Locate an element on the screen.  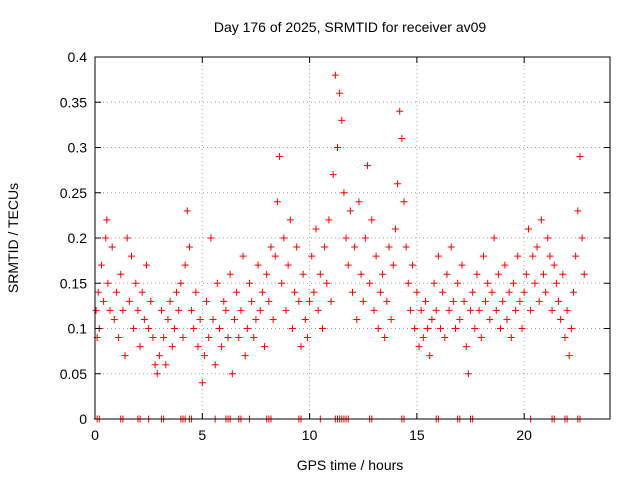
x-tick-label: 20 is located at coordinates (524, 435).